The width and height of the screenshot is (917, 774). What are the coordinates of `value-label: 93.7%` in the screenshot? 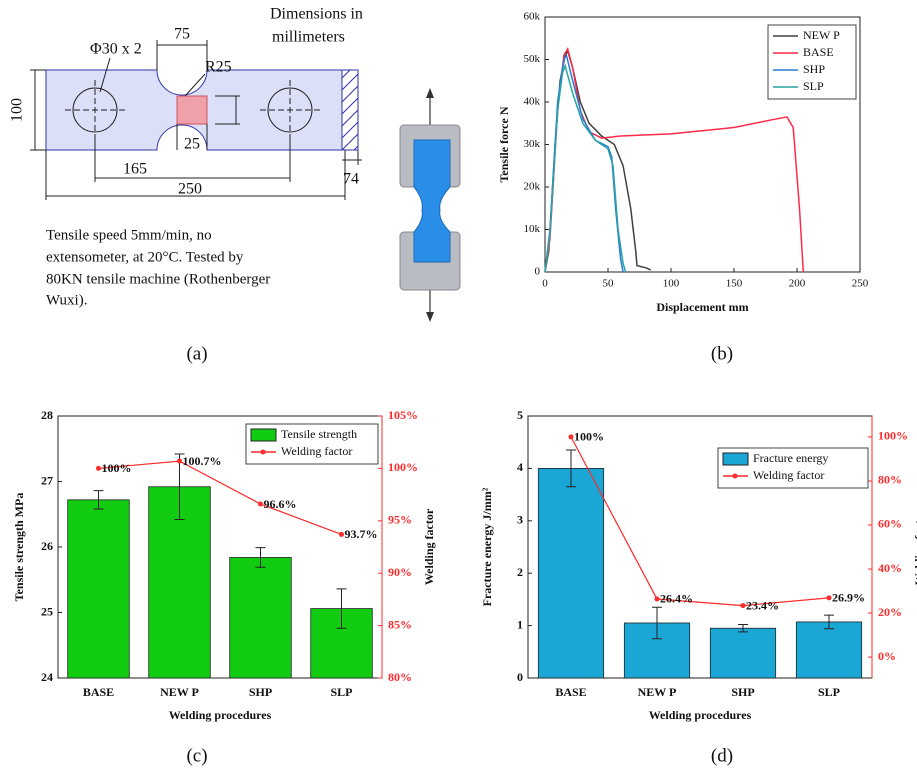 It's located at (361, 534).